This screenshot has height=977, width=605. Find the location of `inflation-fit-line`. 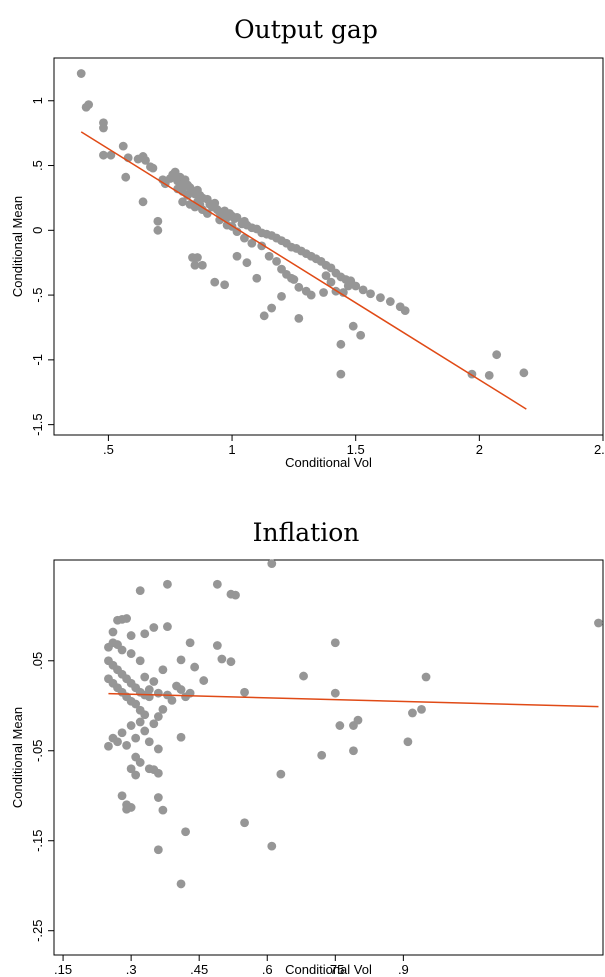

inflation-fit-line is located at coordinates (353, 700).